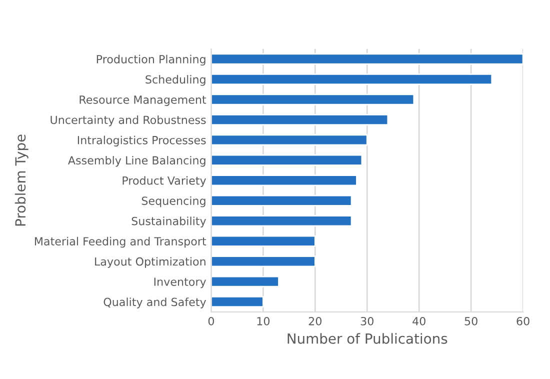  I want to click on y-tick-label: Layout Optimization, so click(150, 262).